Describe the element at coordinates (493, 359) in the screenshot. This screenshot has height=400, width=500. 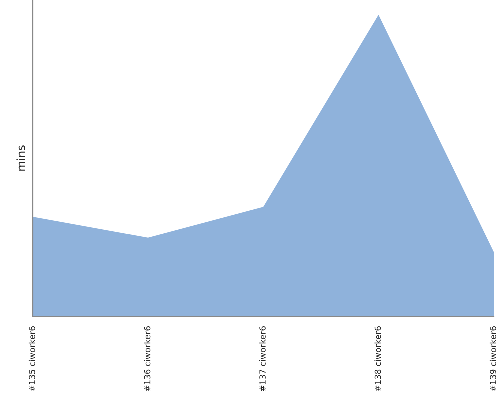
I see `x-tick-label: #139 ciworker6` at that location.